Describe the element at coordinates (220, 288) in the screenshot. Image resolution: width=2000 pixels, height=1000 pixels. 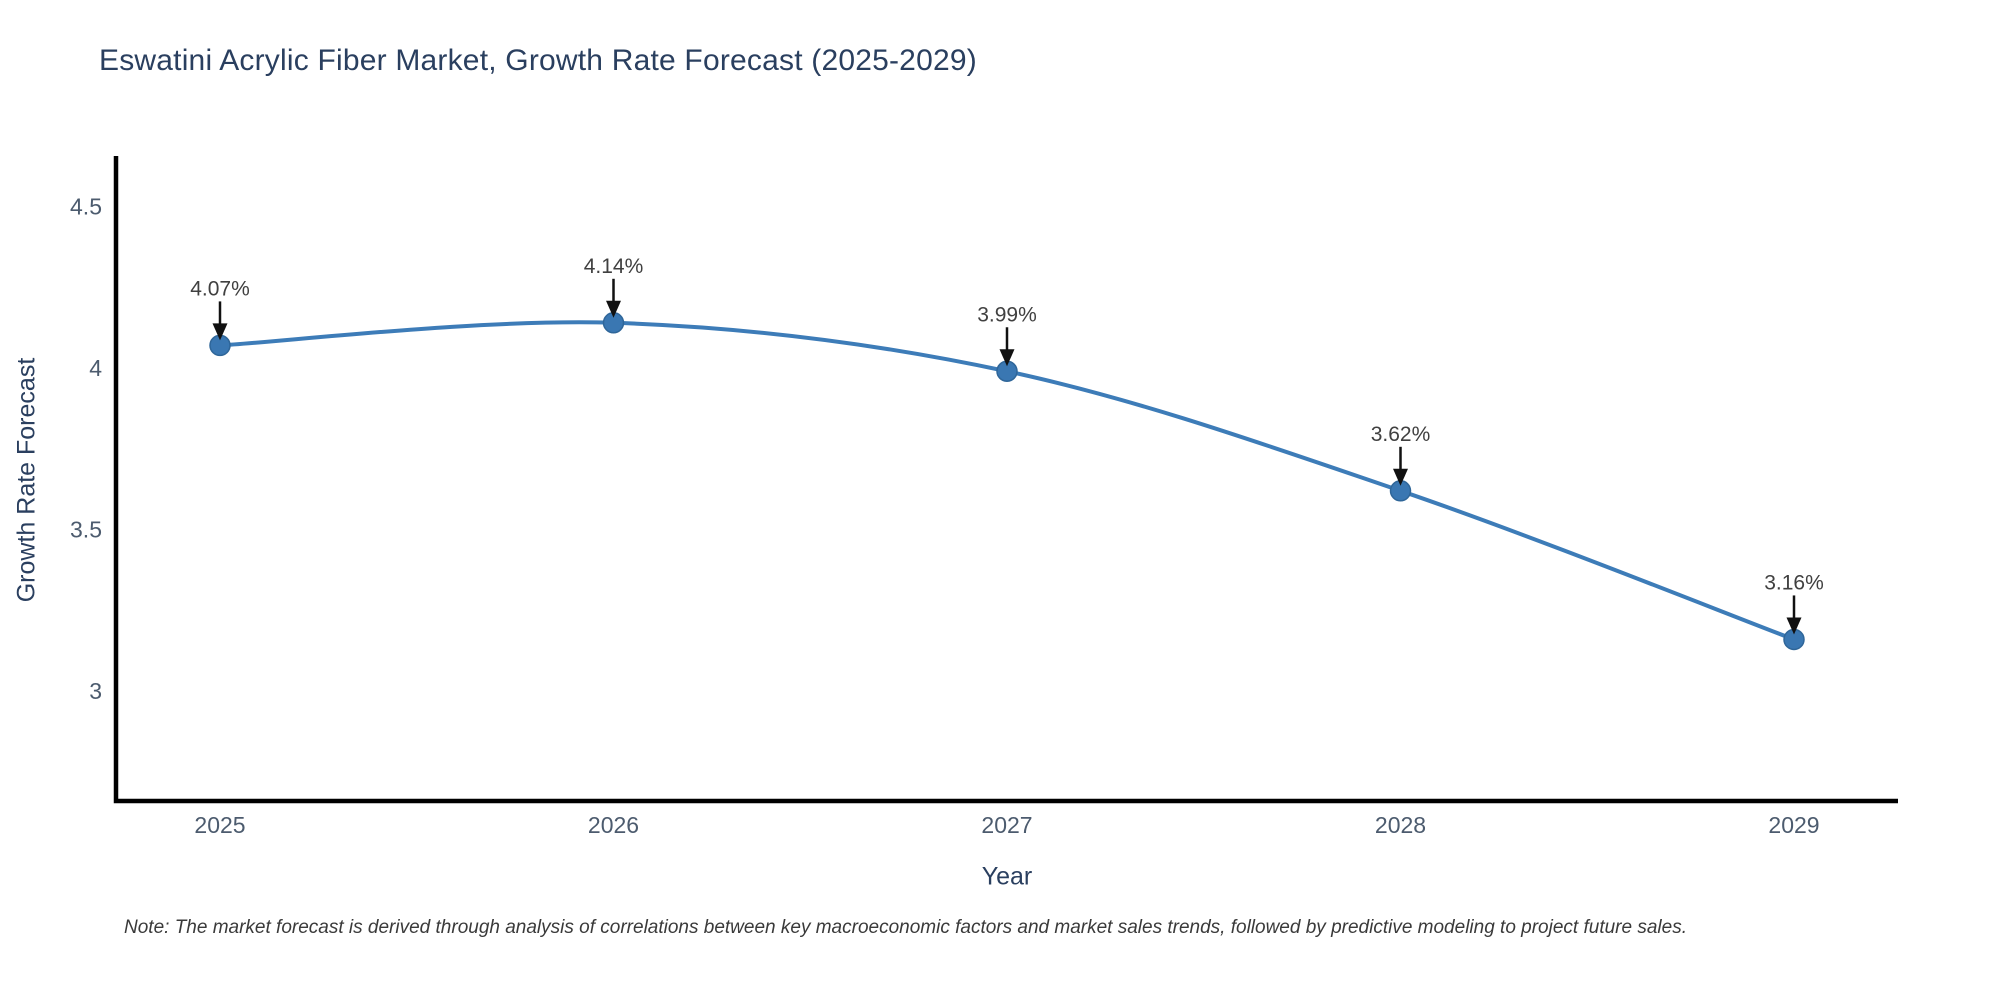
I see `data-point-label: 4.07%` at that location.